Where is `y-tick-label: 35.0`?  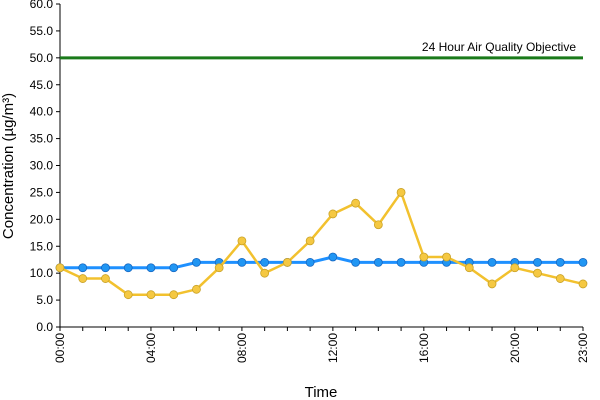 y-tick-label: 35.0 is located at coordinates (42, 139).